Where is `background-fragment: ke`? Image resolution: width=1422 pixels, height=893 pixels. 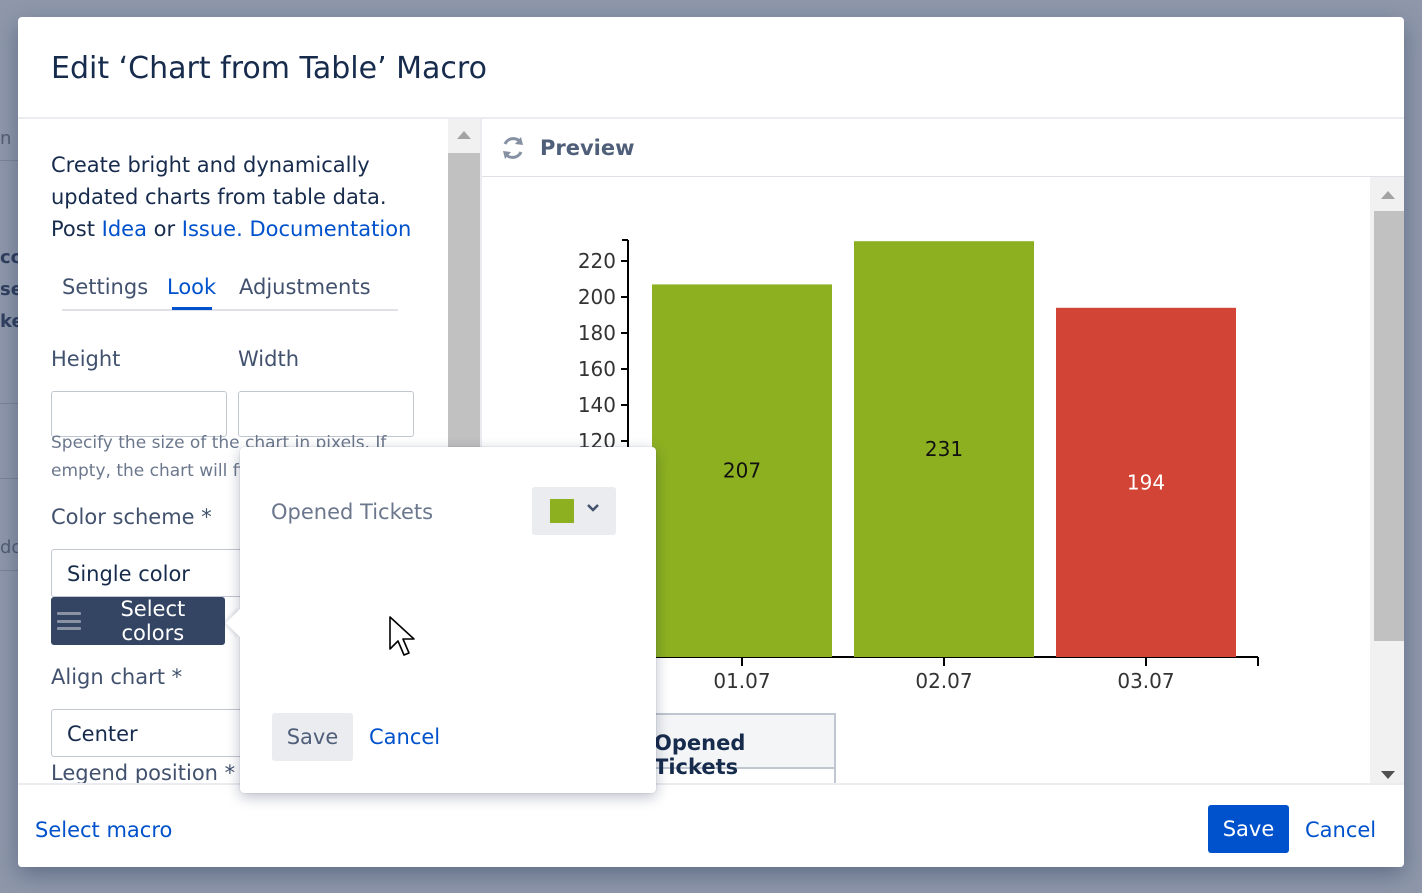
background-fragment: ke is located at coordinates (12, 321).